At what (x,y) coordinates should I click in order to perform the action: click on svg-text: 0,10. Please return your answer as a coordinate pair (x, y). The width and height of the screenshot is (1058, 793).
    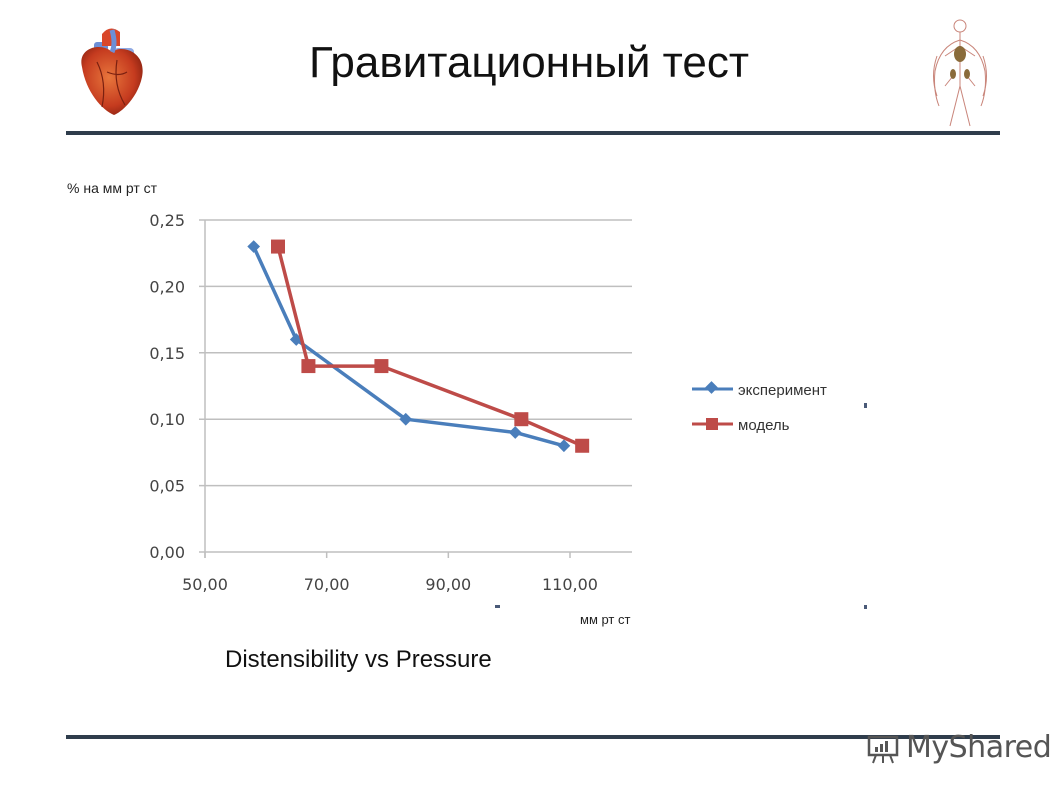
    Looking at the image, I should click on (167, 419).